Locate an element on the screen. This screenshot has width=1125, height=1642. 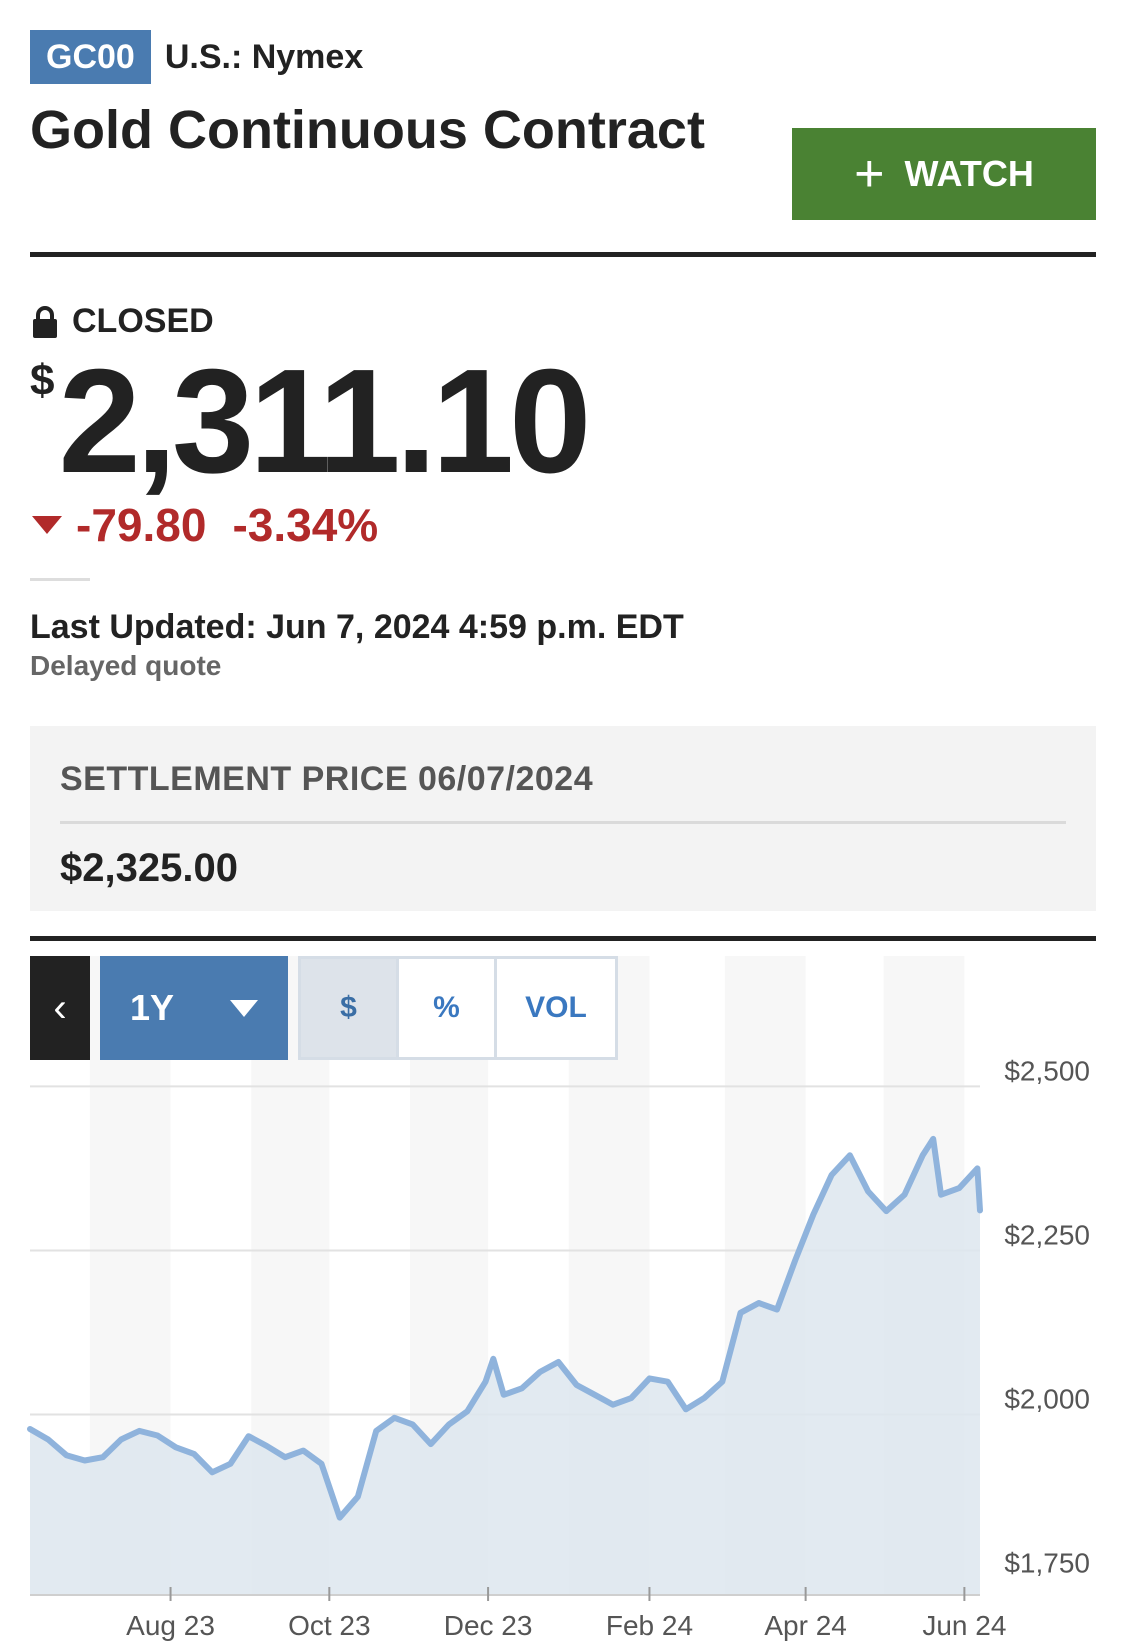
x-tick-label: Apr 24 is located at coordinates (805, 1625).